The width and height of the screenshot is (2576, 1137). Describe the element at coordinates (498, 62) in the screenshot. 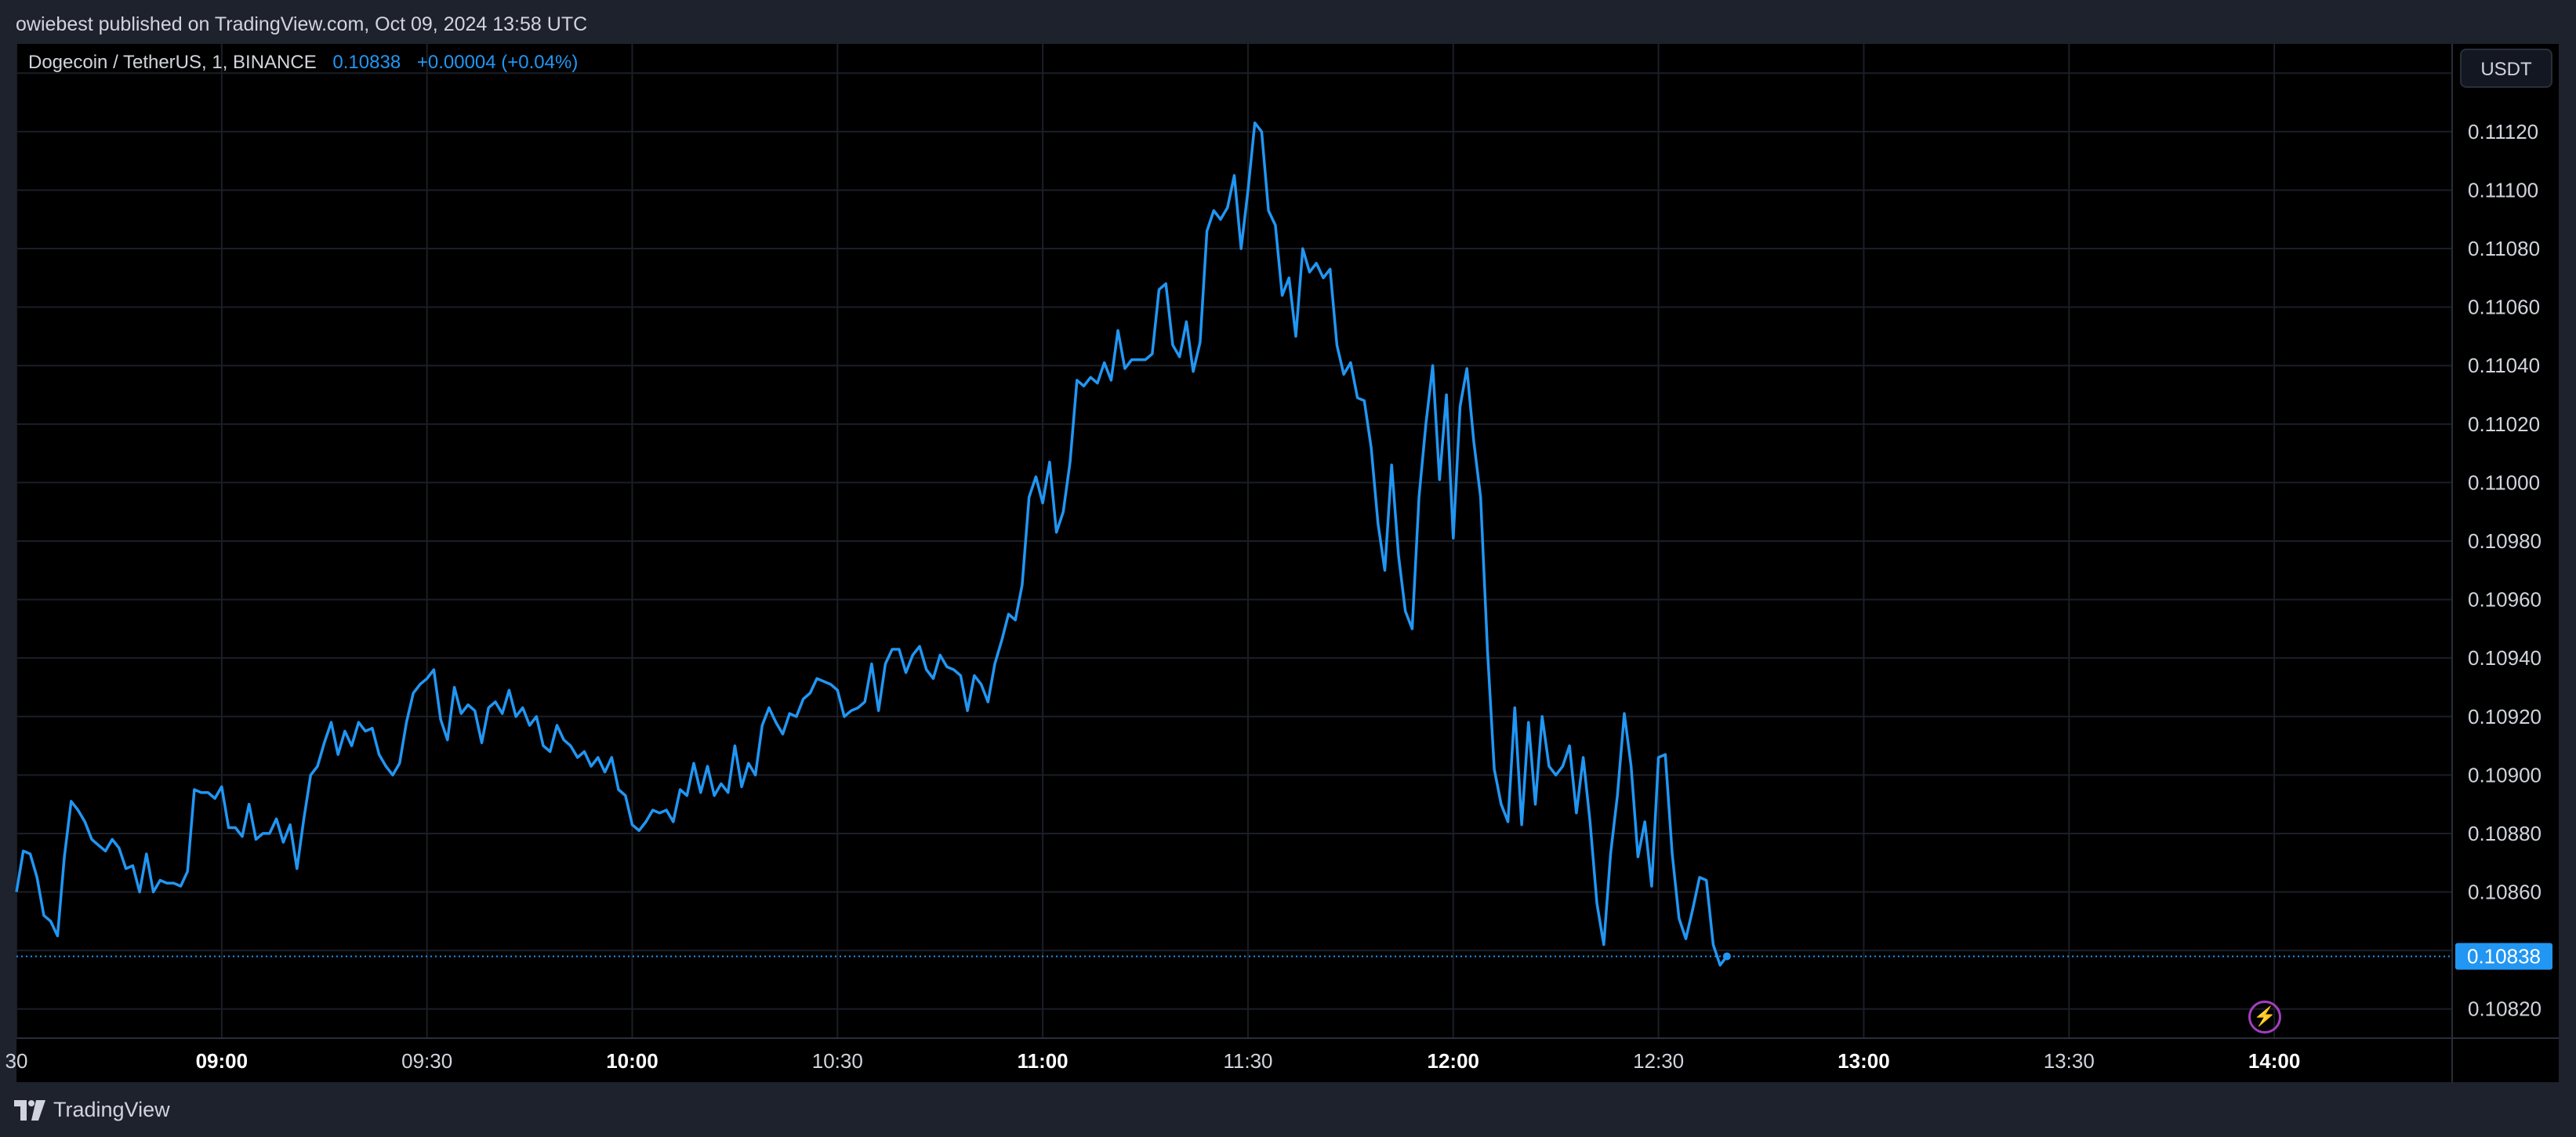

I see `symbol-change: +0.00004 (+0.04%)` at that location.